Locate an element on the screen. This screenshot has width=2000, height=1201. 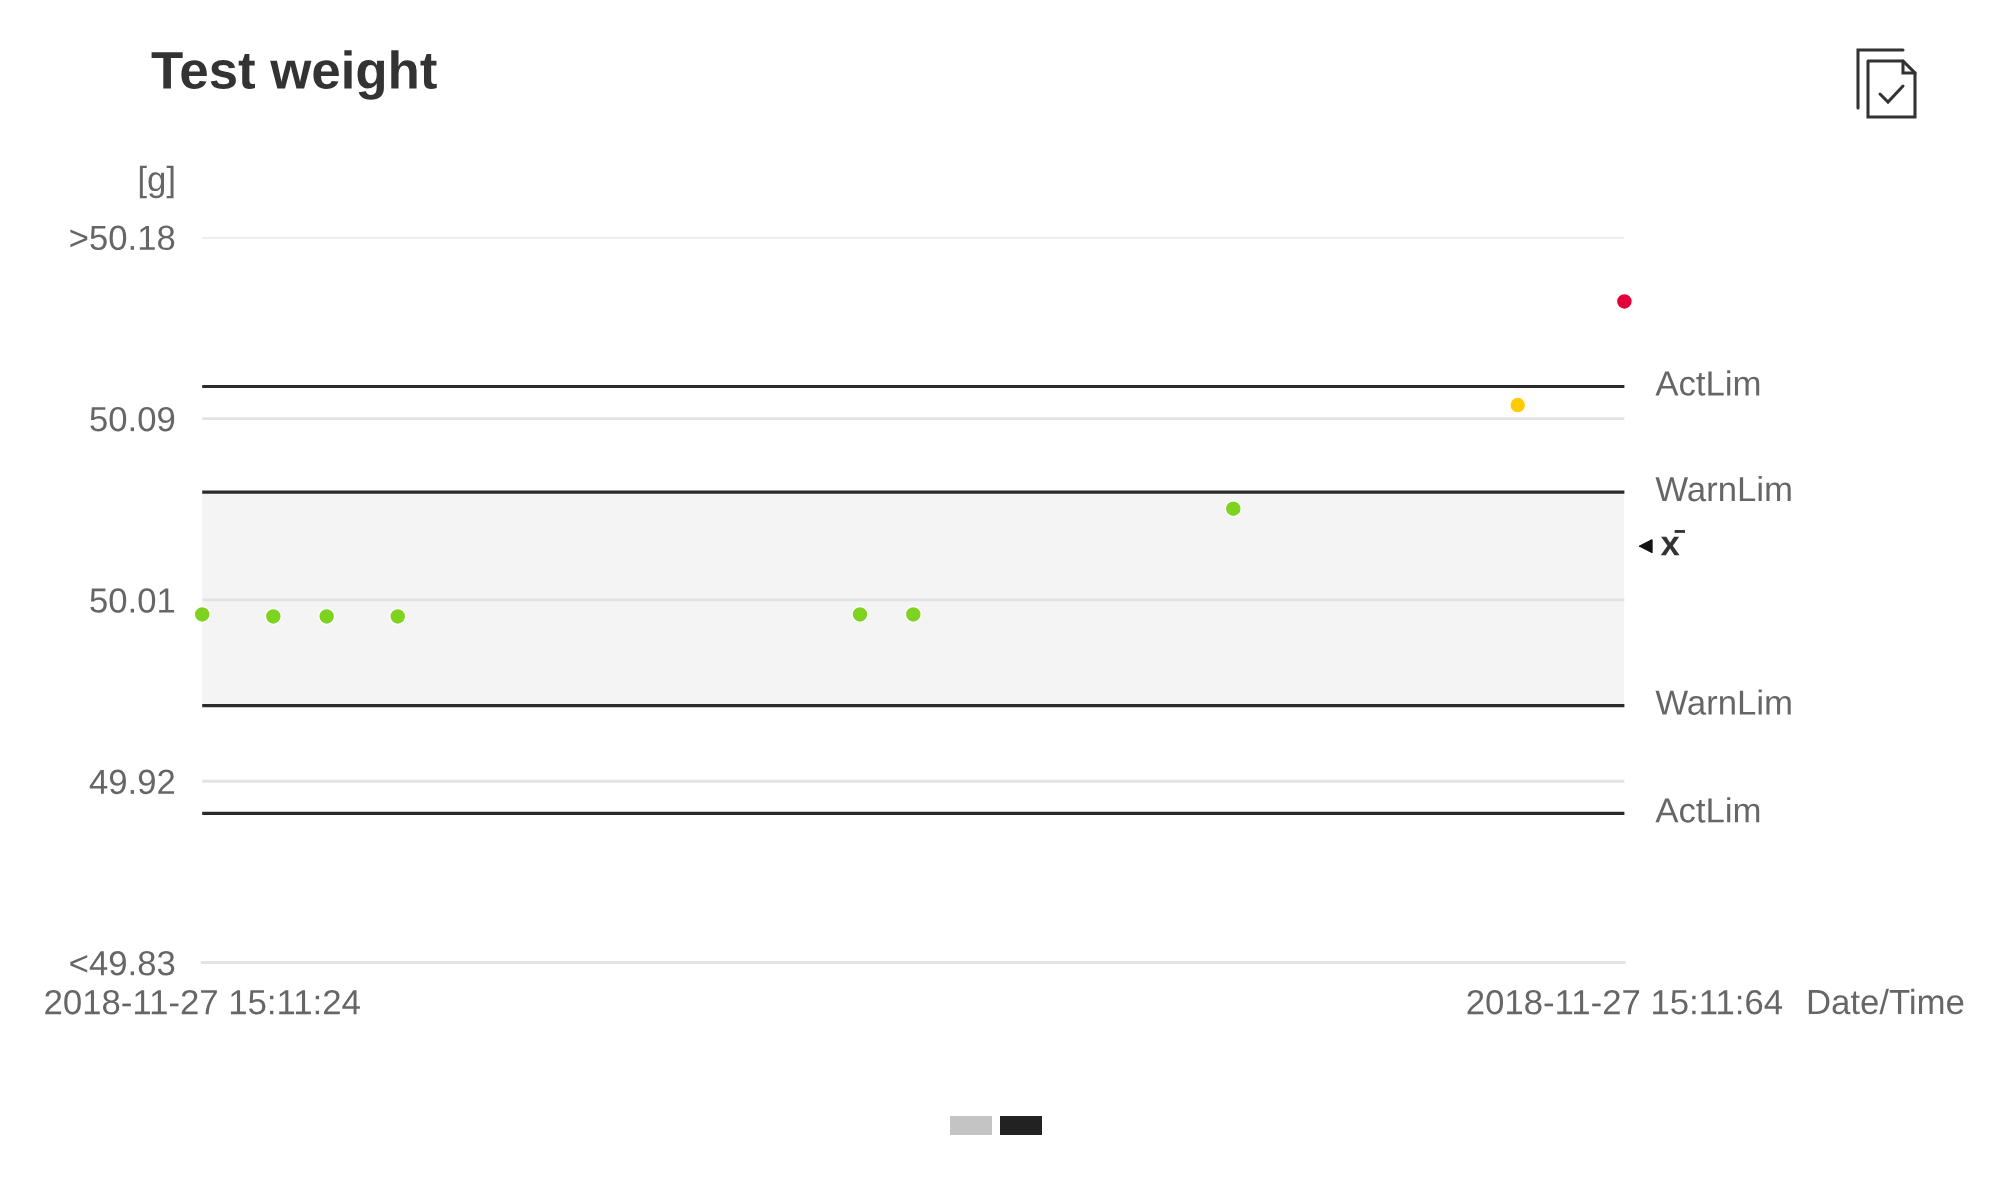
y-tick-label: 50.01 is located at coordinates (132, 600).